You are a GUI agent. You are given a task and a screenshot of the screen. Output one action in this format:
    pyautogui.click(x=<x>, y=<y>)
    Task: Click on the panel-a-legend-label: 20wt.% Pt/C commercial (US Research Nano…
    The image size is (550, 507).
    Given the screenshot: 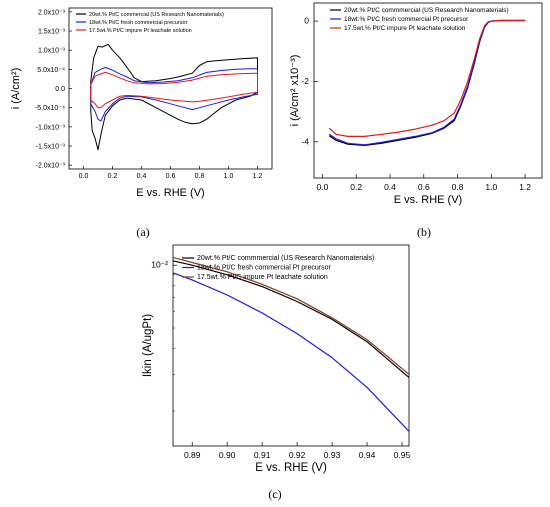 What is the action you would take?
    pyautogui.click(x=156, y=15)
    